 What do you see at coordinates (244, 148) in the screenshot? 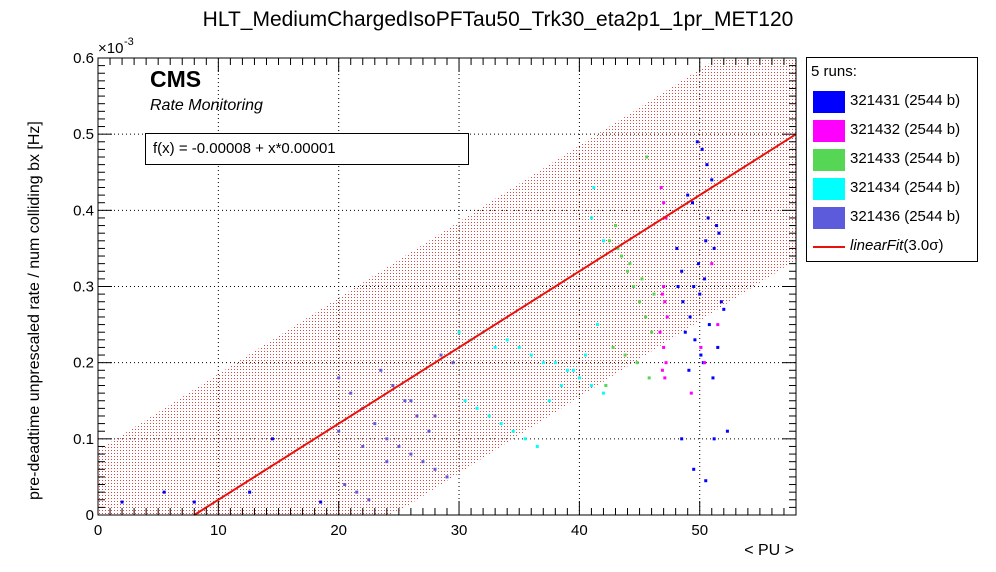
I see `fit-function-text: f(x) = -0.00008 + x*0.00001` at bounding box center [244, 148].